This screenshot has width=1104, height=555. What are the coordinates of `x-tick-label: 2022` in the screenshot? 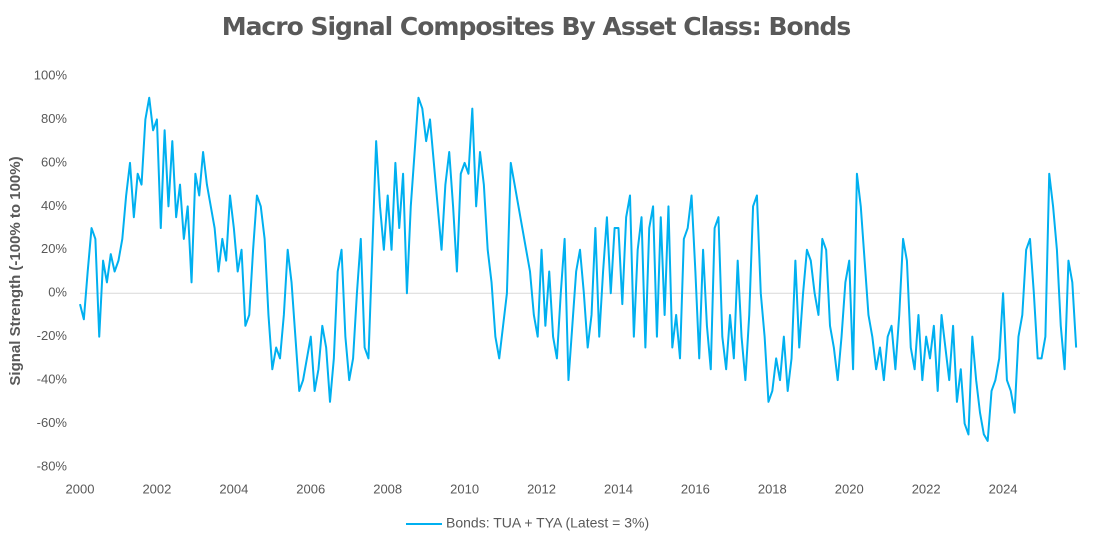 It's located at (926, 488).